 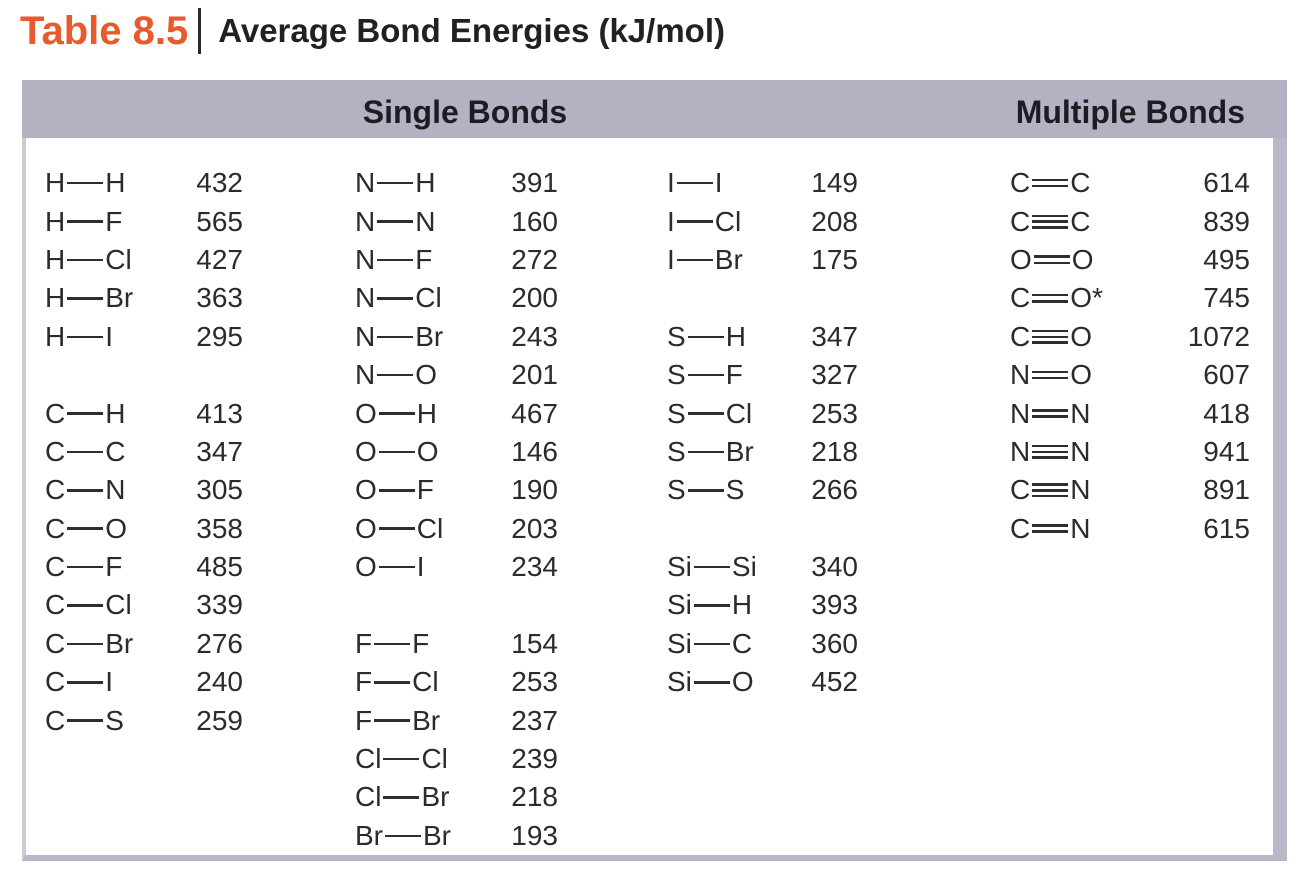 I want to click on bond-row: C C 614, so click(x=1130, y=183).